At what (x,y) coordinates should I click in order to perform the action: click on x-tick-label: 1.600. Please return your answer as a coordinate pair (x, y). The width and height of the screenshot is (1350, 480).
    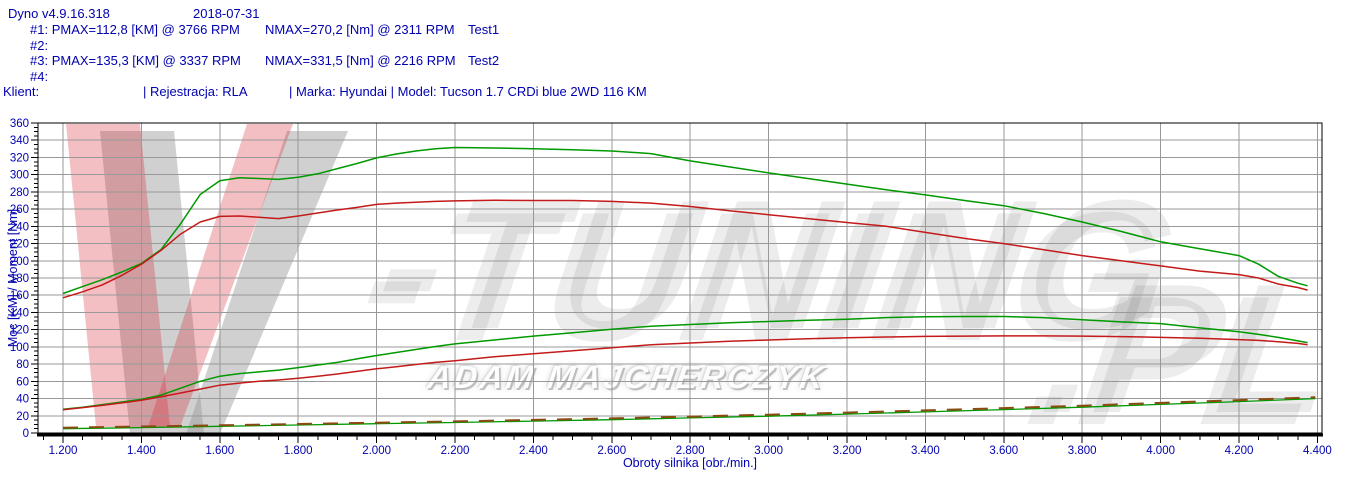
    Looking at the image, I should click on (219, 451).